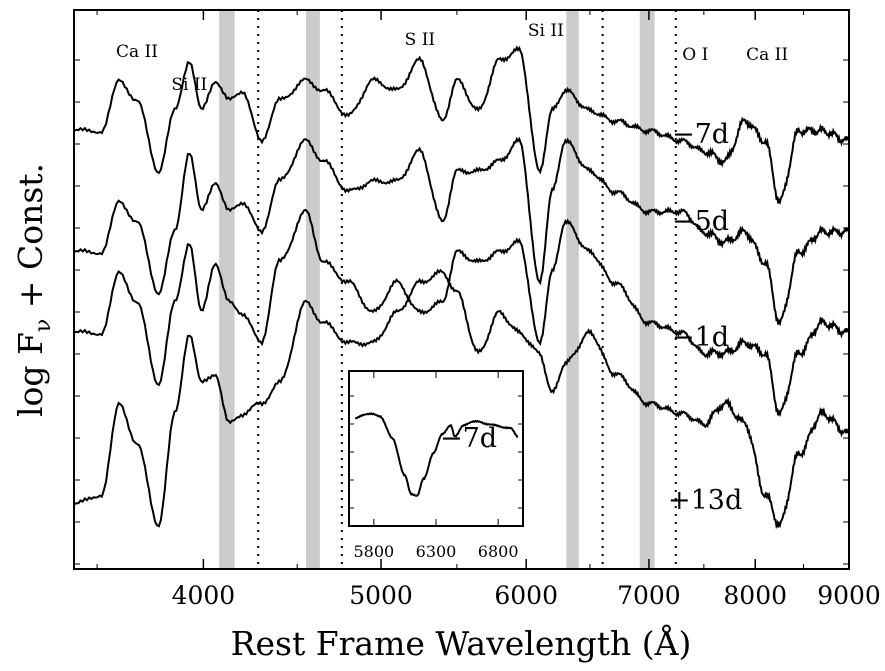 The height and width of the screenshot is (671, 885). I want to click on y-axis-label-main: log F, so click(30, 374).